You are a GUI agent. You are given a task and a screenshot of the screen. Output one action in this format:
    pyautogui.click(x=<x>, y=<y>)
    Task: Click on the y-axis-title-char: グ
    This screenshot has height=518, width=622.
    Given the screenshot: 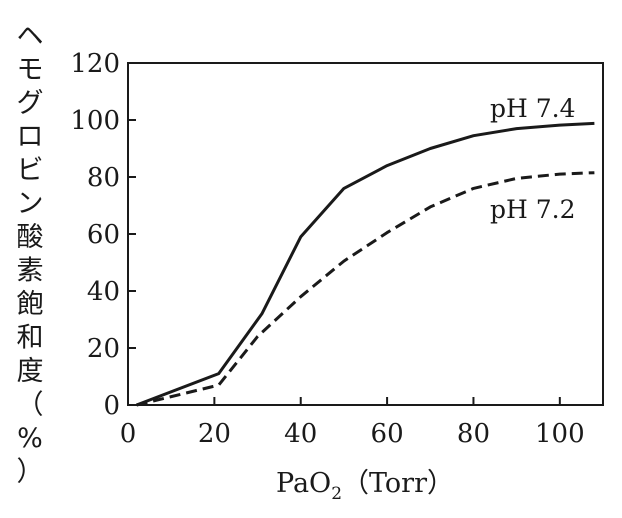 What is the action you would take?
    pyautogui.click(x=30, y=103)
    